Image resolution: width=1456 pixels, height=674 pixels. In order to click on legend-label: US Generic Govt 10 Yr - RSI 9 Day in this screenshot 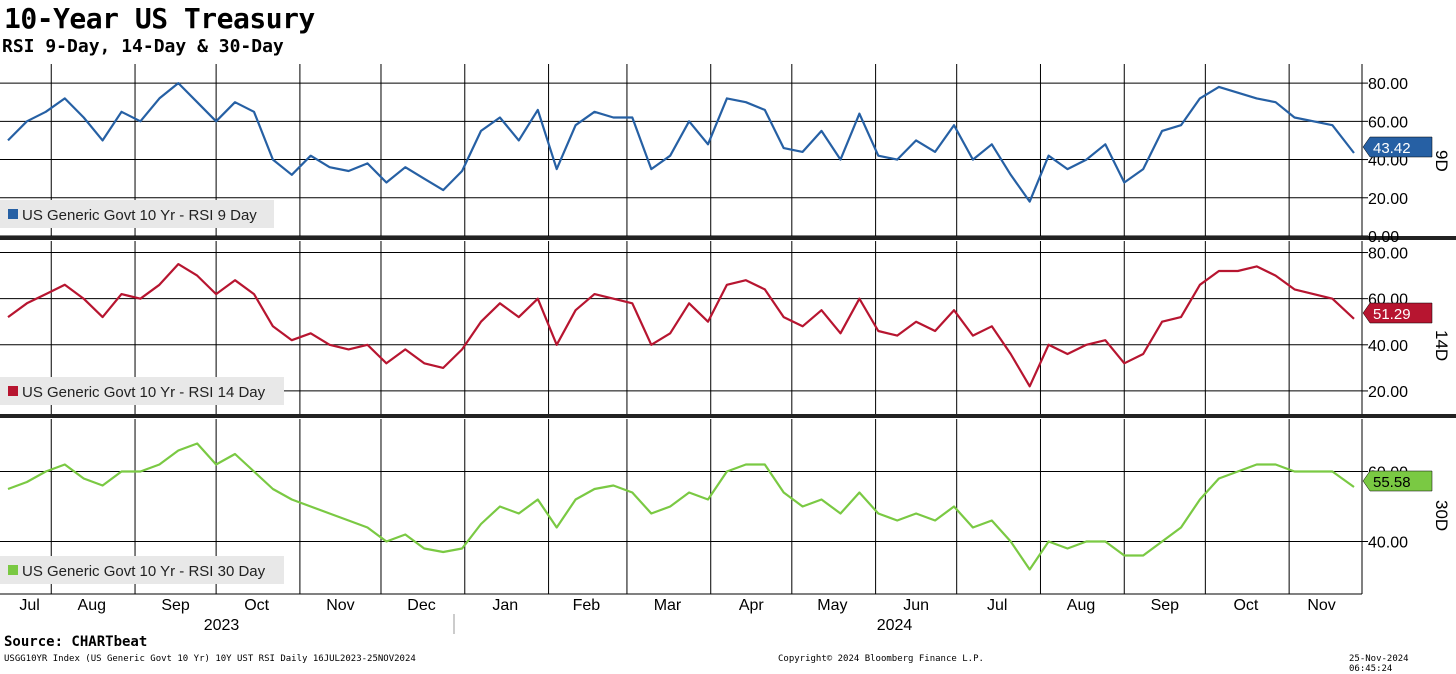, I will do `click(139, 215)`.